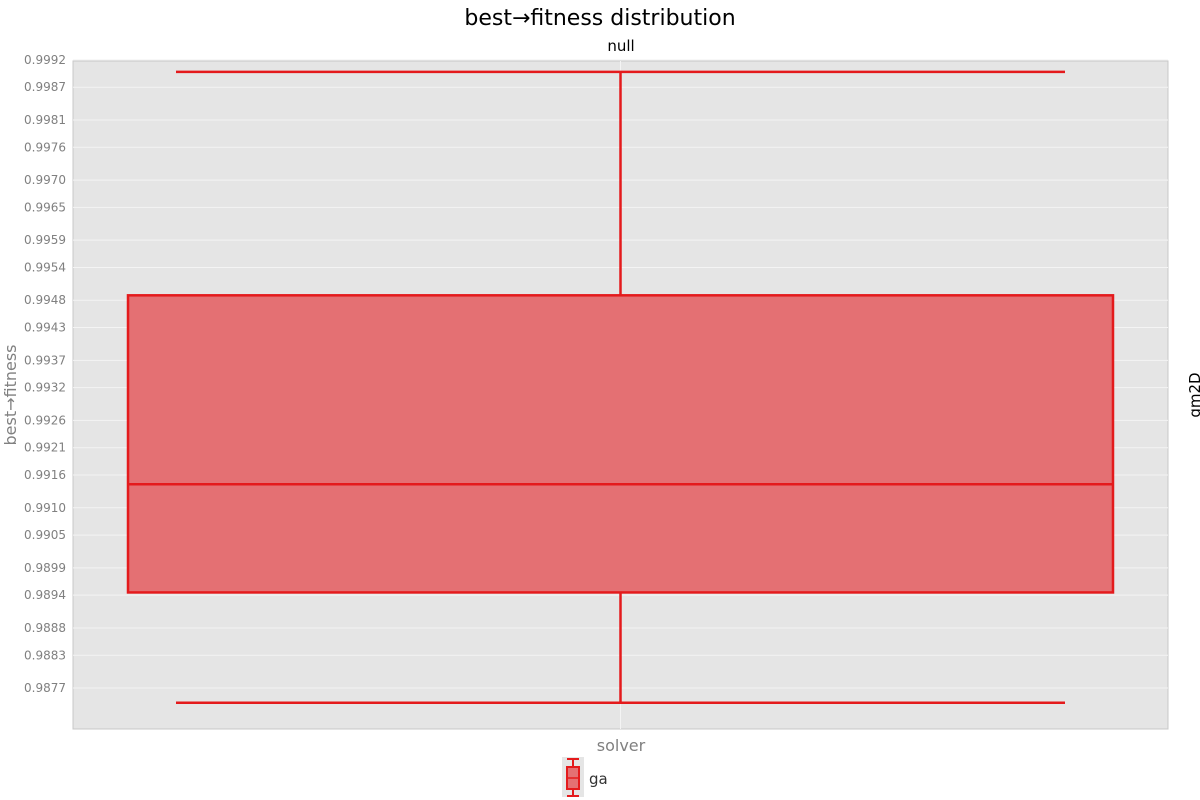 Image resolution: width=1200 pixels, height=800 pixels. Describe the element at coordinates (45, 388) in the screenshot. I see `y-tick-label: 0.9932` at that location.